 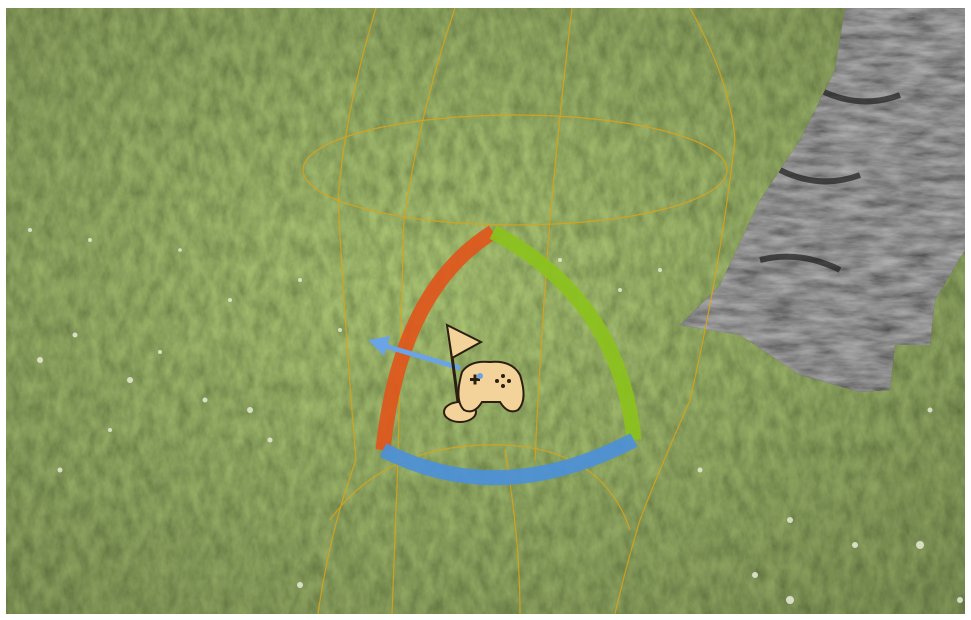 I want to click on gamepad, so click(x=491, y=386).